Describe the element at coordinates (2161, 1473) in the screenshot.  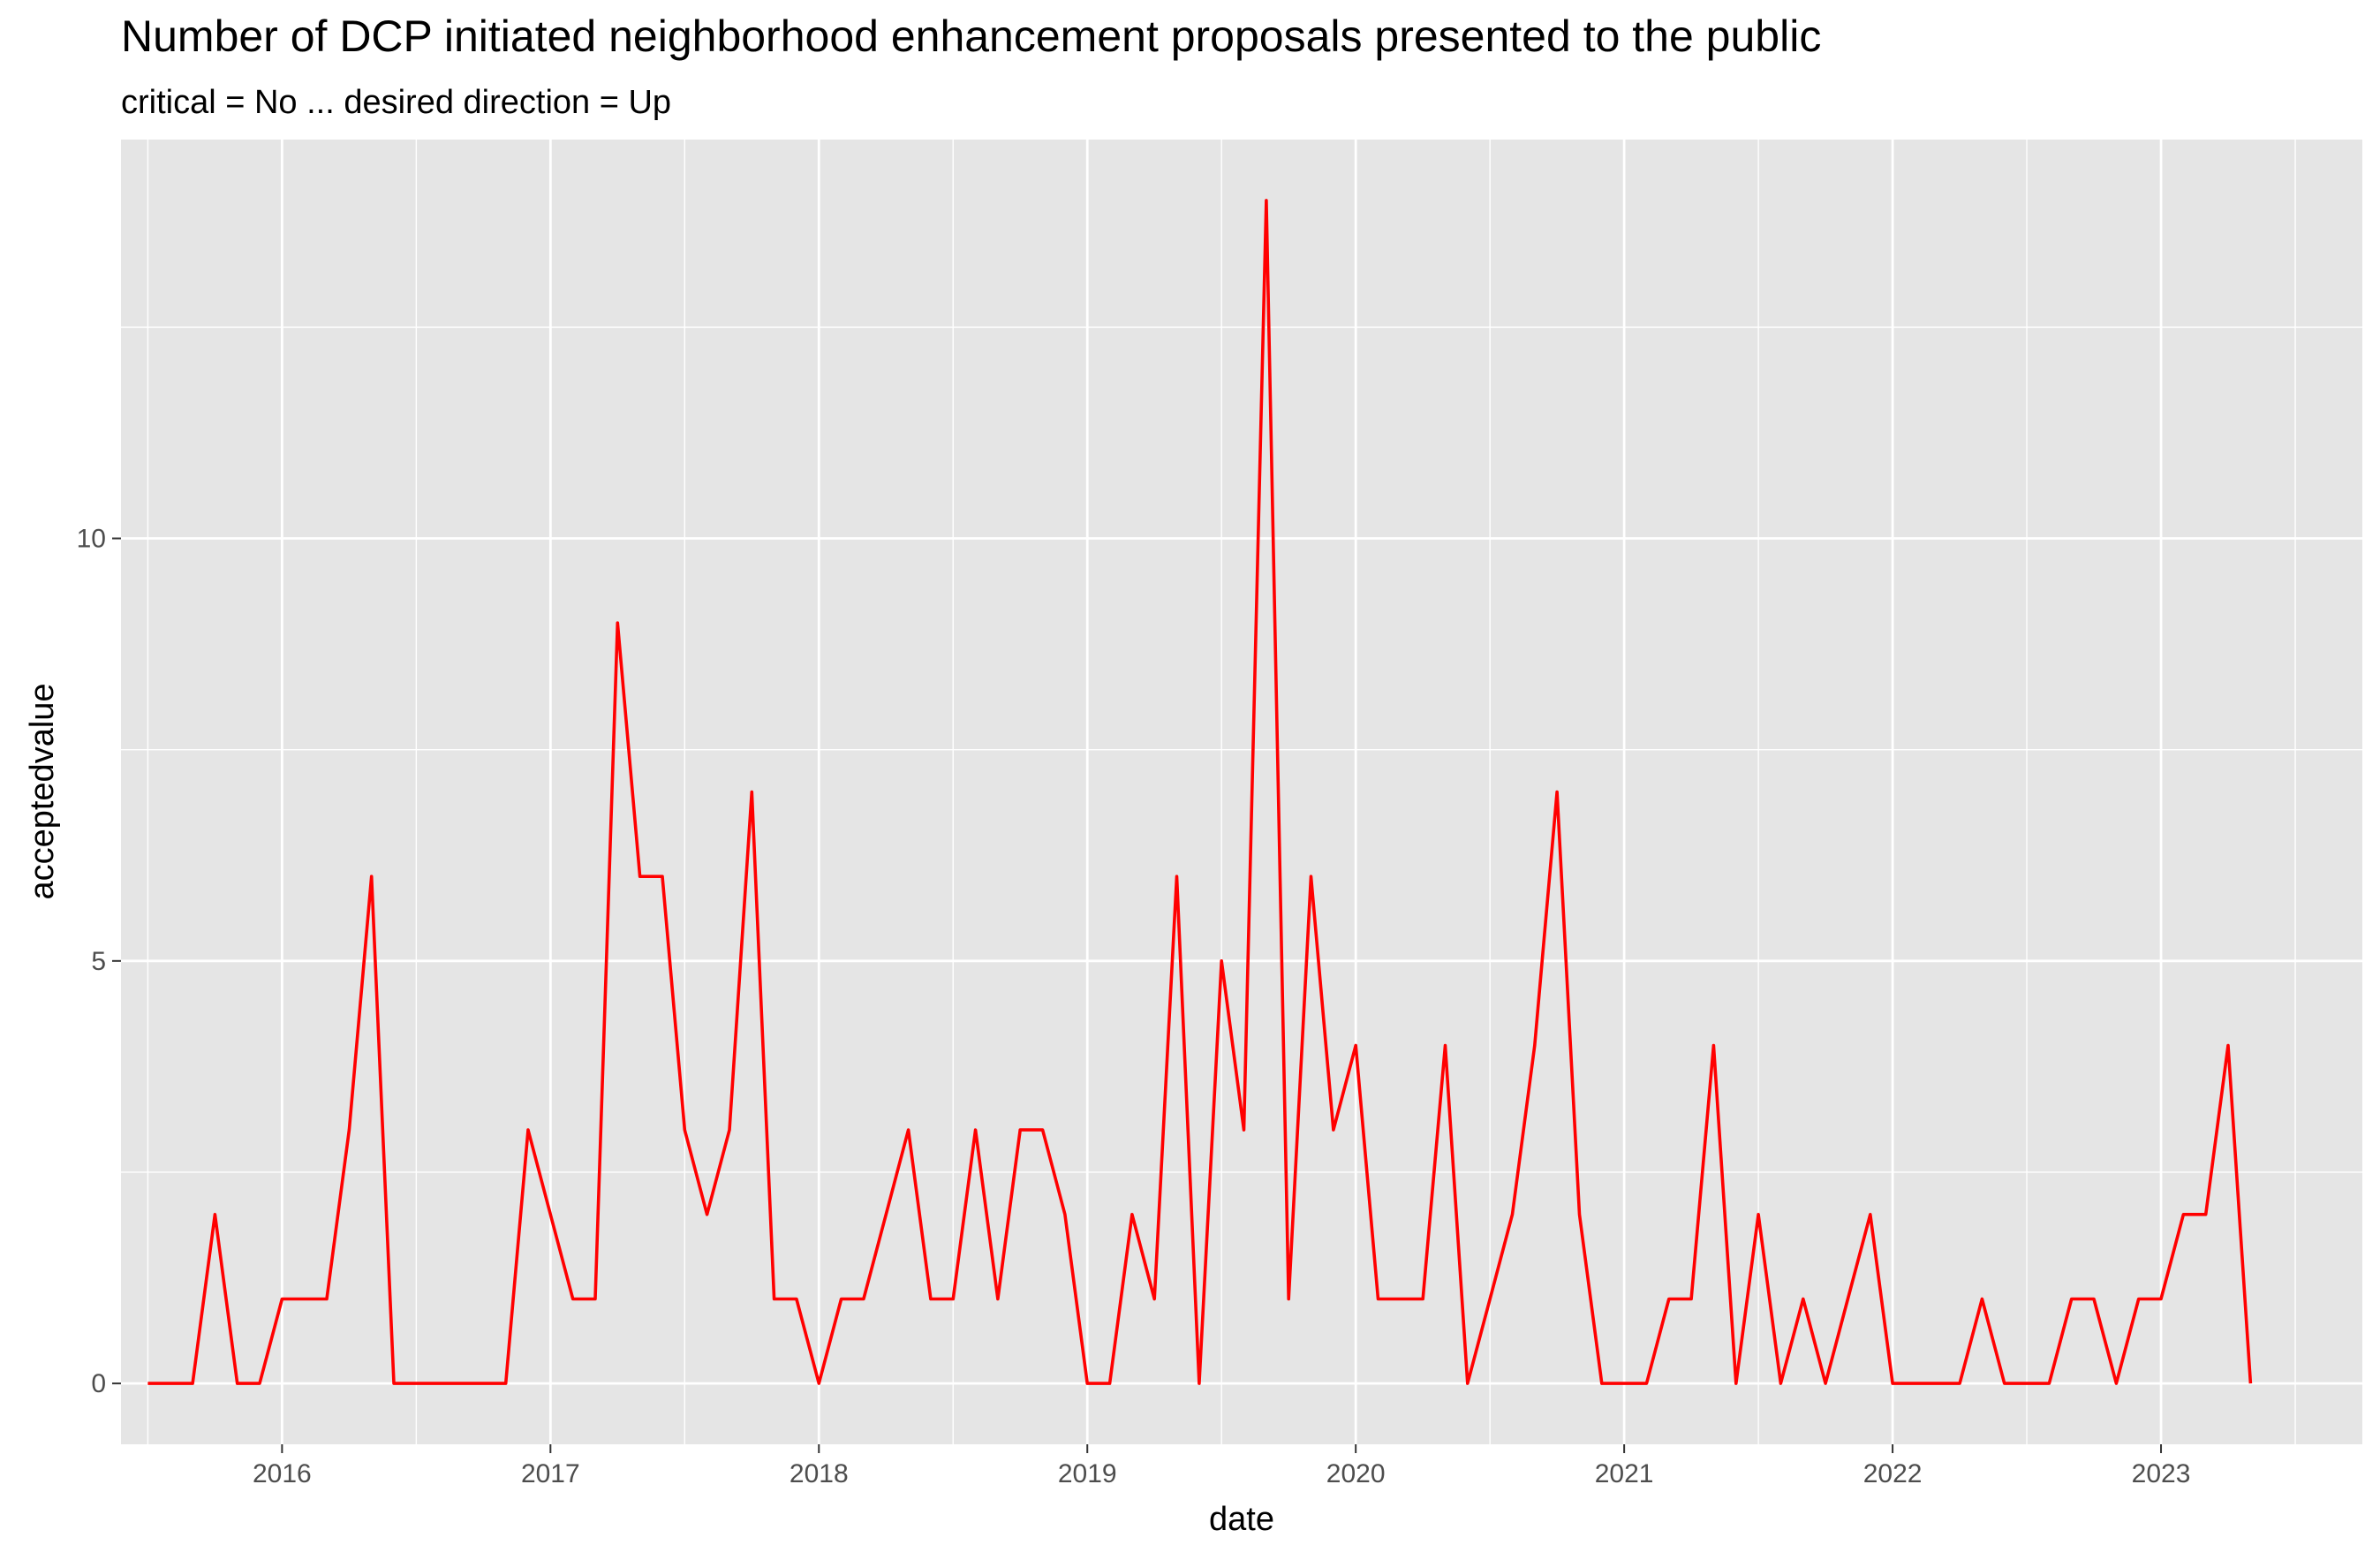
I see `x-tick-label: 2023` at that location.